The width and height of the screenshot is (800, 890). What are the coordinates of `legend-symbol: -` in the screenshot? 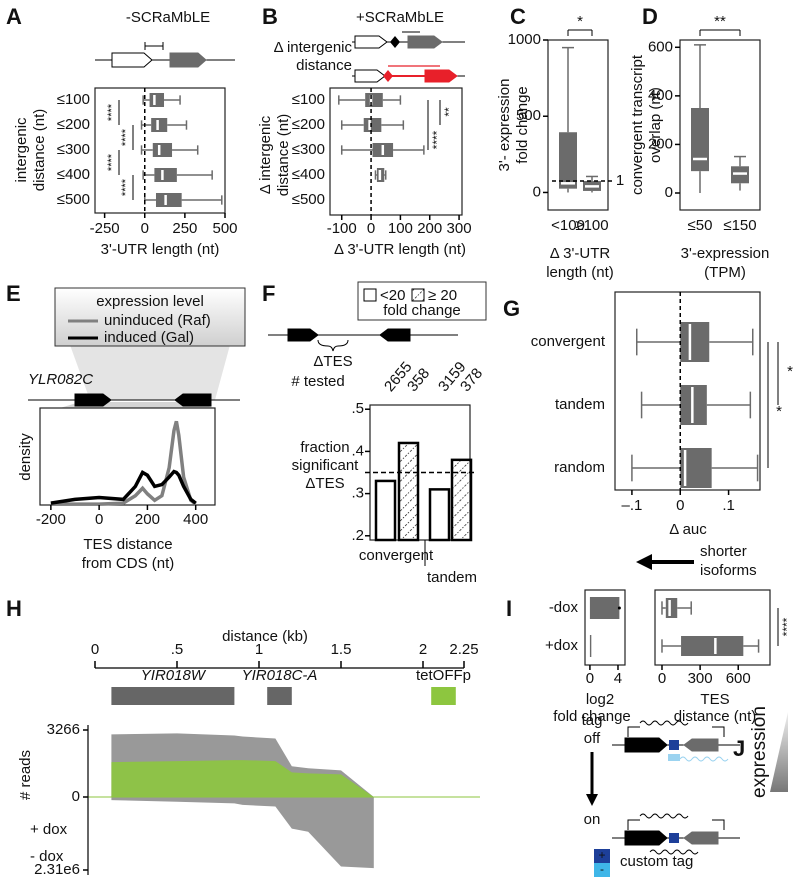 It's located at (602, 869).